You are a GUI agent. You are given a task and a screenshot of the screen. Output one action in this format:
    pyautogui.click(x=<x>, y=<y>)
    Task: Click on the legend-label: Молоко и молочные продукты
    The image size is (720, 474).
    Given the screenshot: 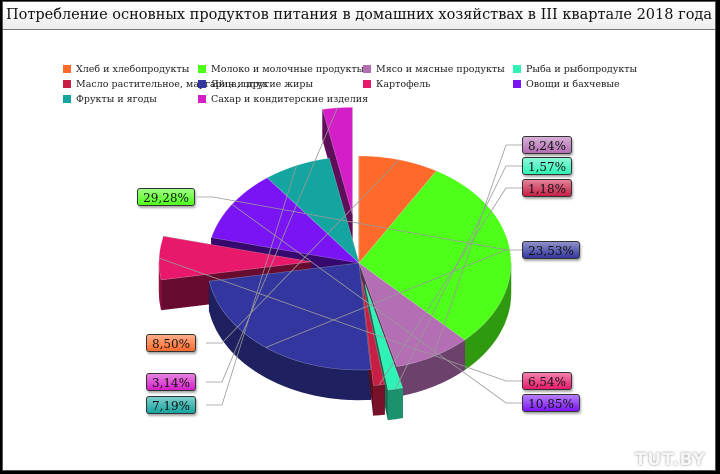 What is the action you would take?
    pyautogui.click(x=288, y=69)
    